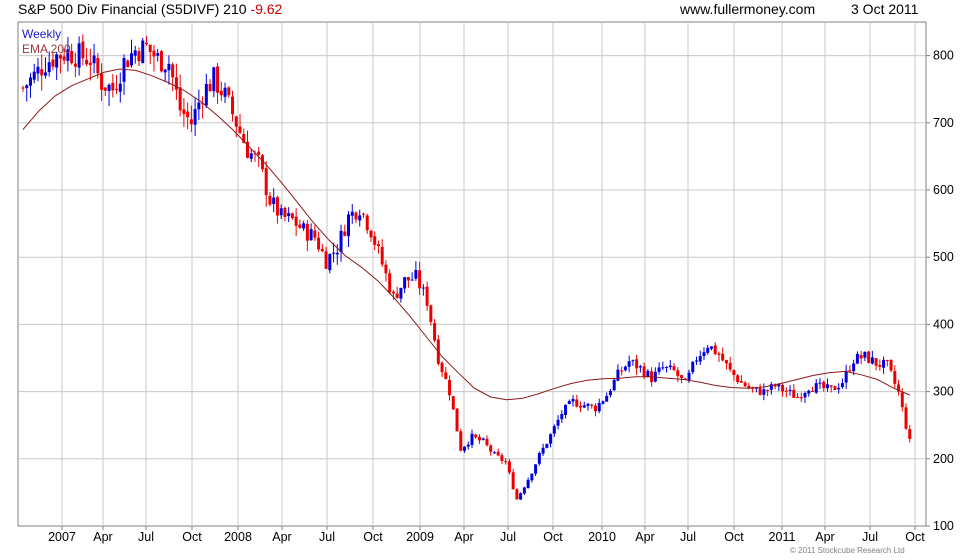 The height and width of the screenshot is (560, 980). I want to click on y-tick-label: 500, so click(943, 257).